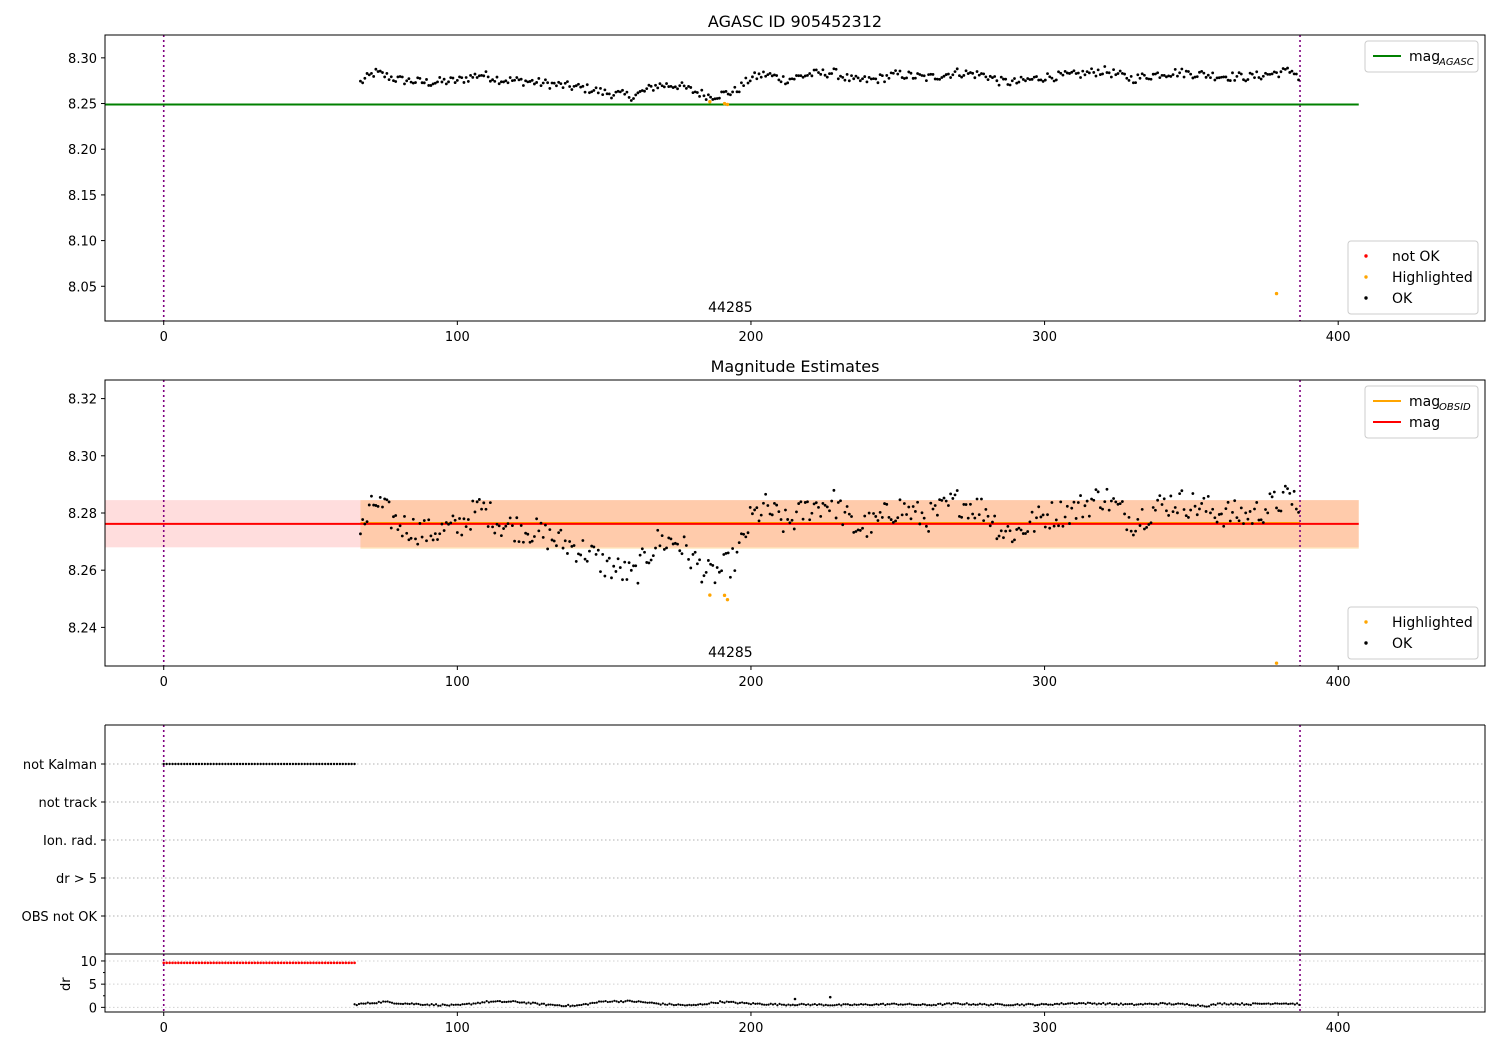 This screenshot has width=1500, height=1050. What do you see at coordinates (830, 997) in the screenshot?
I see `dr-outlier-point` at bounding box center [830, 997].